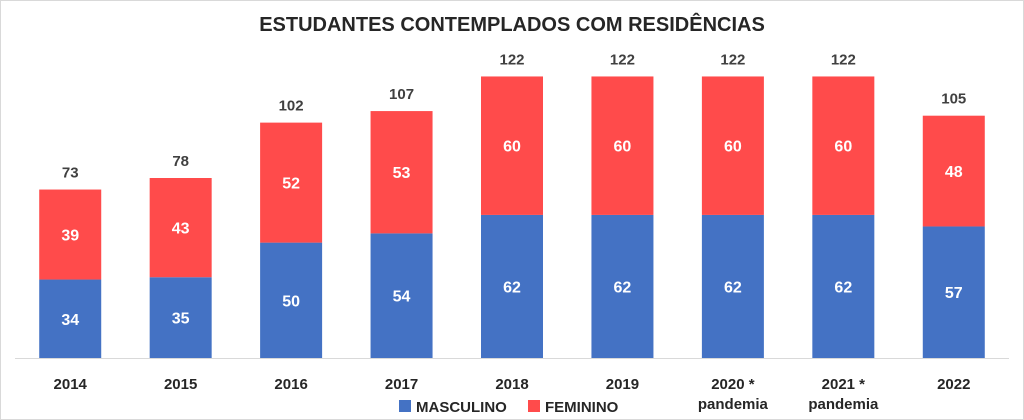  I want to click on data-label-feminino-4: 60, so click(512, 147).